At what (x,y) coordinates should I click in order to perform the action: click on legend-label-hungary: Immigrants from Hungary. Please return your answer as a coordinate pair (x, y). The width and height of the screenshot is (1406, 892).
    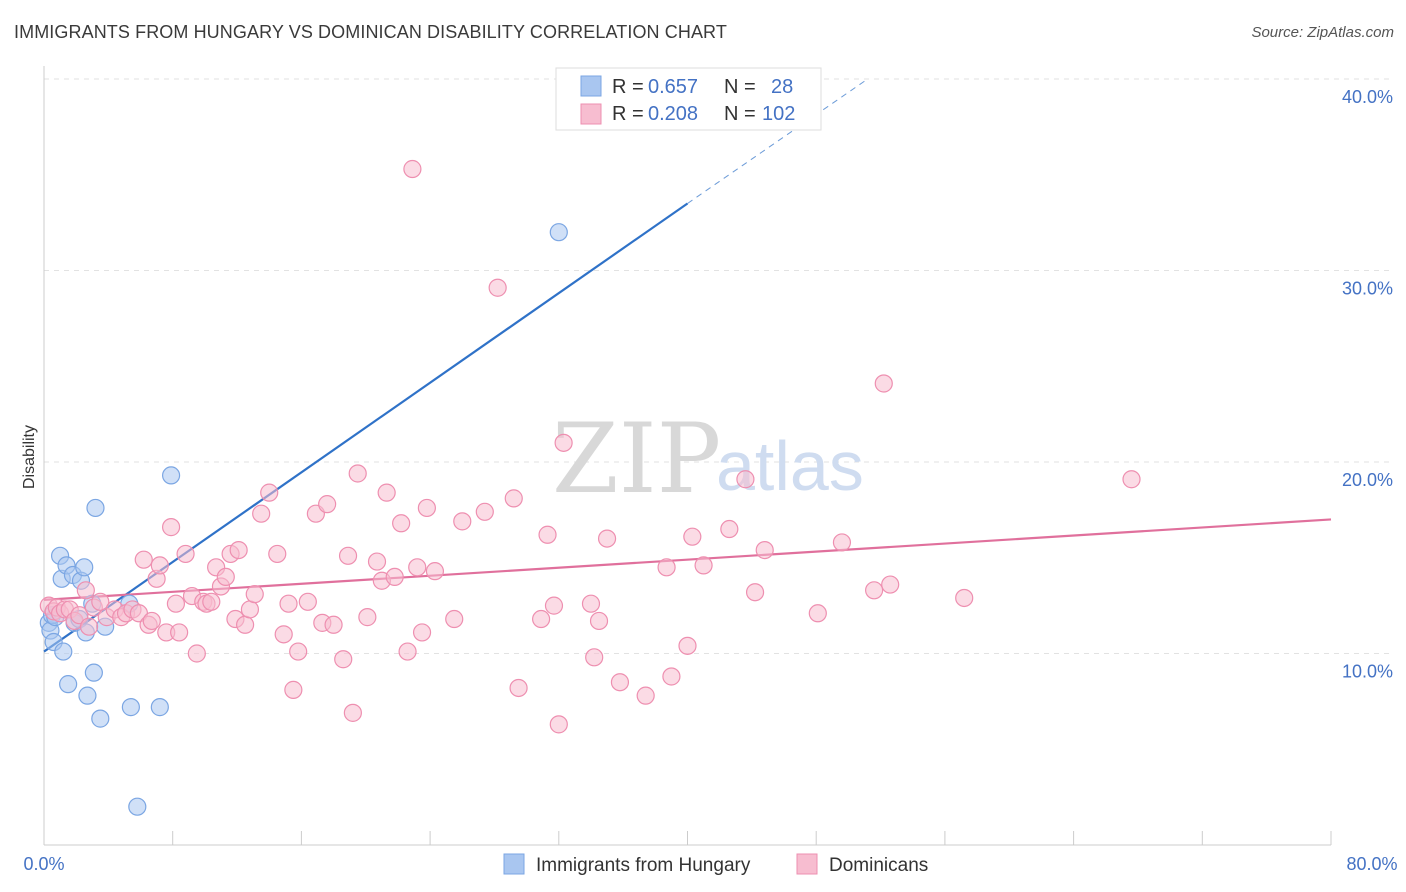
    Looking at the image, I should click on (643, 865).